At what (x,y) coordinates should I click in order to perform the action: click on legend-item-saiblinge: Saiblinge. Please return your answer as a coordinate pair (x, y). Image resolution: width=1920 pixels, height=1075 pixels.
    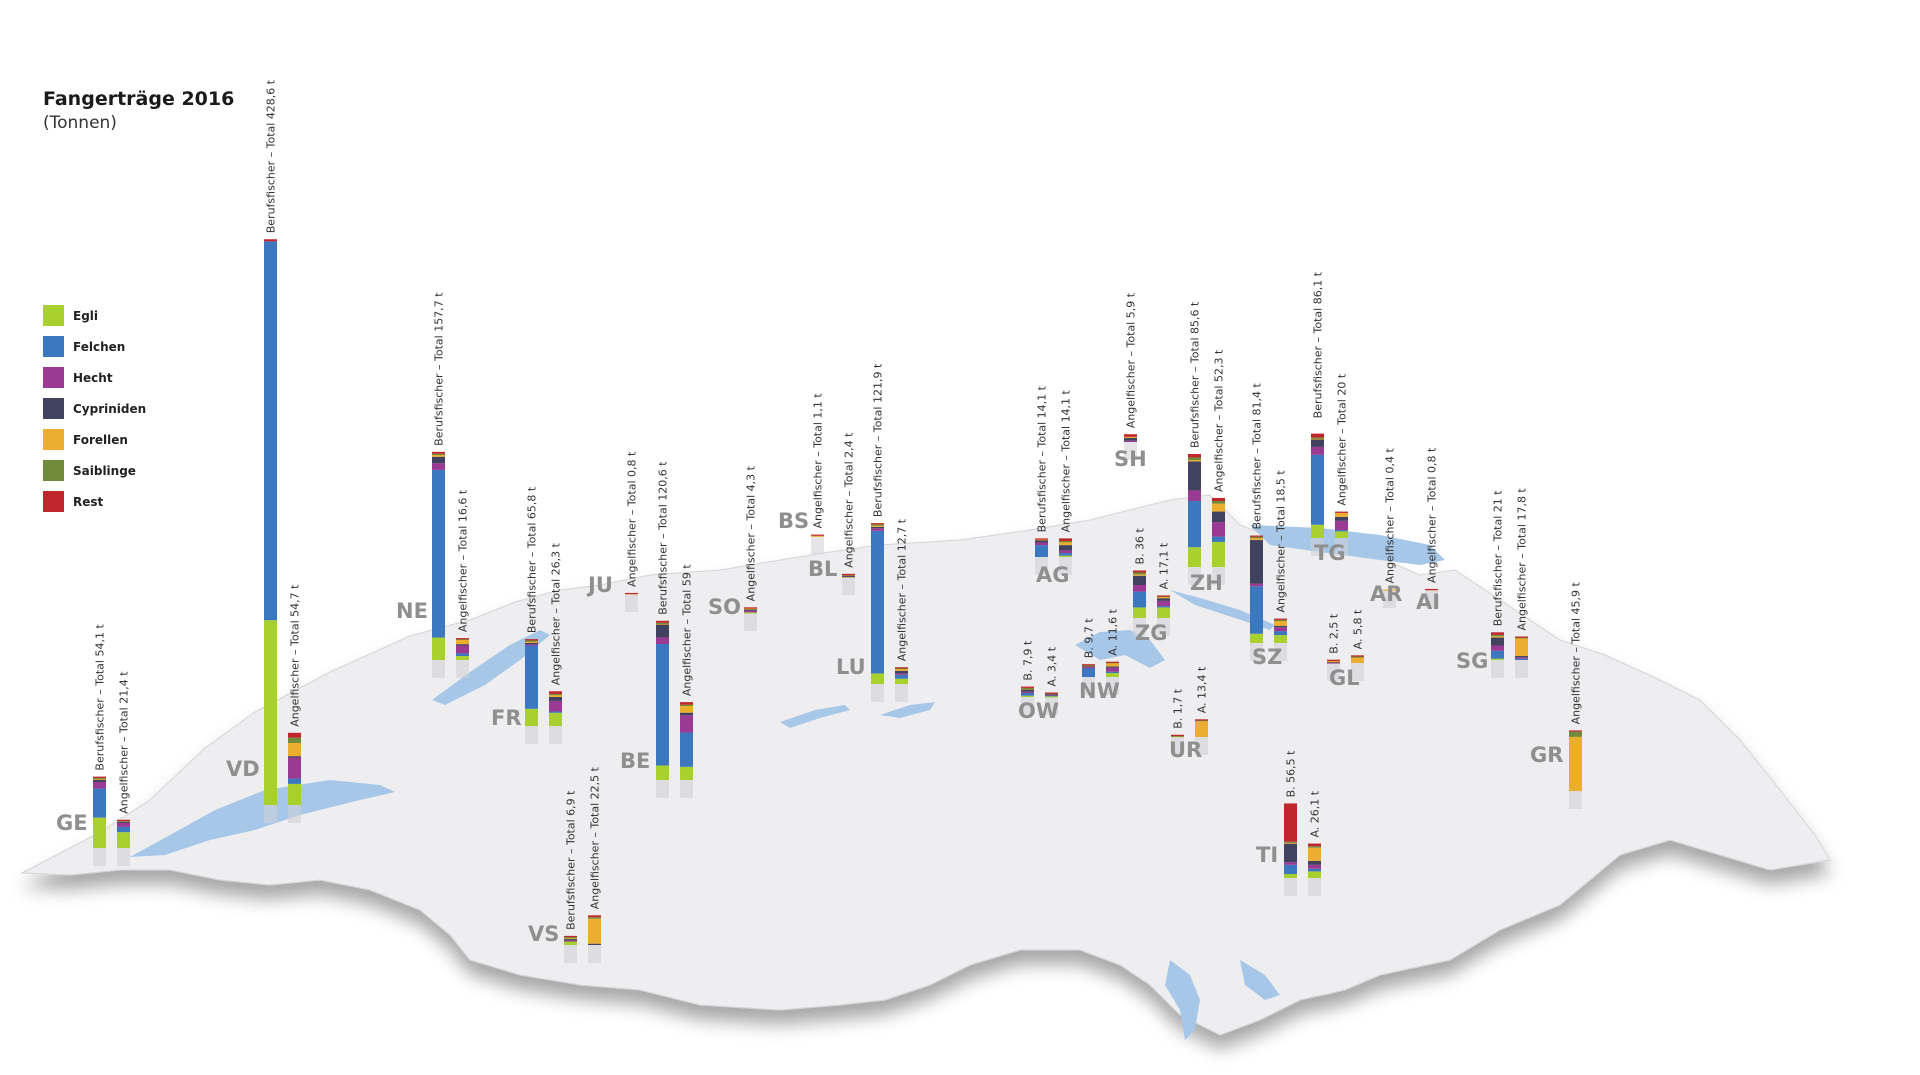
    Looking at the image, I should click on (94, 470).